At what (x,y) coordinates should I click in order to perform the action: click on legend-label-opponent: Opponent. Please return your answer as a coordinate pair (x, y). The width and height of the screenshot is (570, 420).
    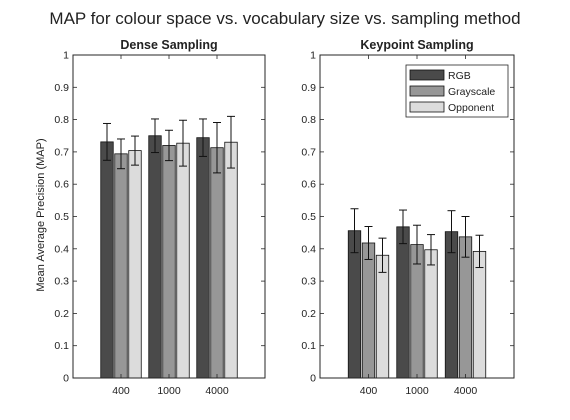
    Looking at the image, I should click on (471, 108).